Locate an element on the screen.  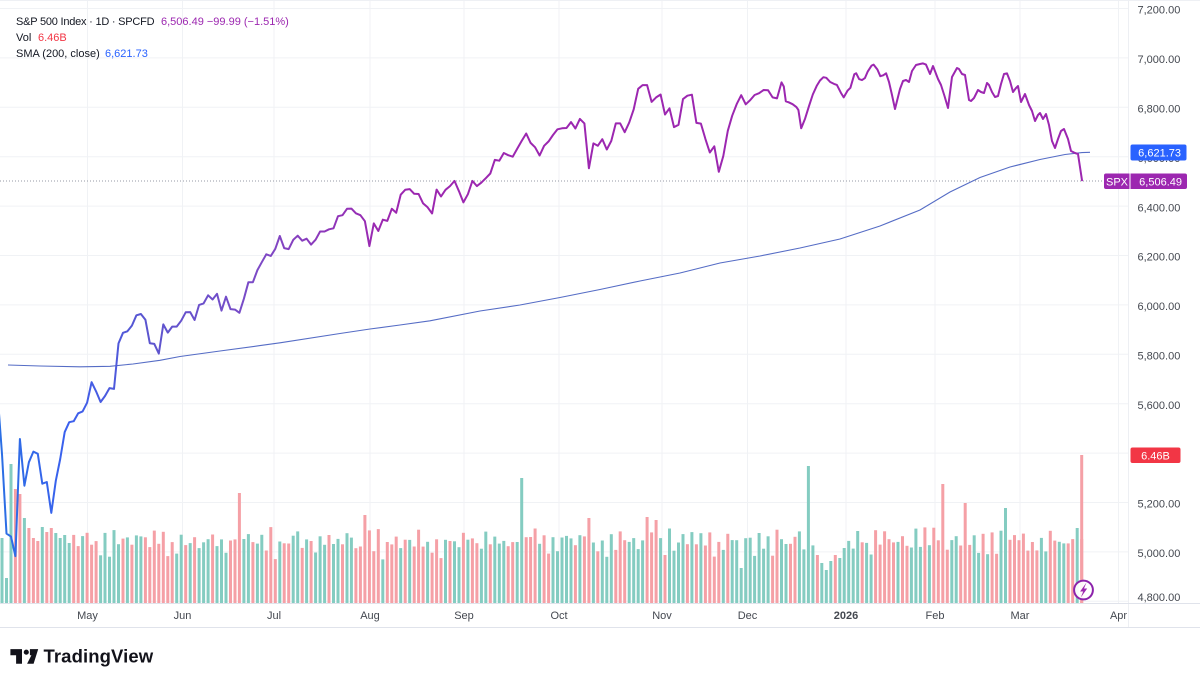
svg-text: Vol is located at coordinates (23, 38).